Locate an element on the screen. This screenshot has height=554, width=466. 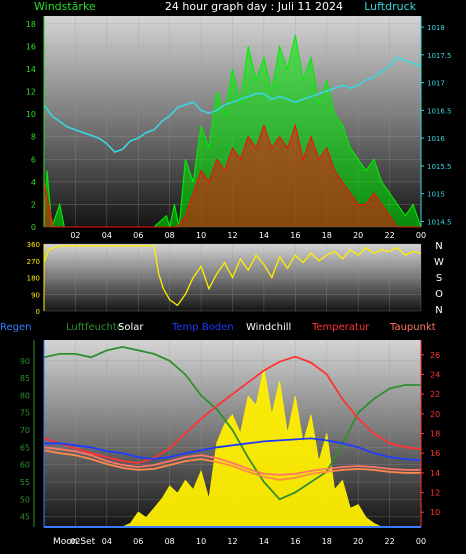
wind-left-tick: 10 is located at coordinates (31, 114).